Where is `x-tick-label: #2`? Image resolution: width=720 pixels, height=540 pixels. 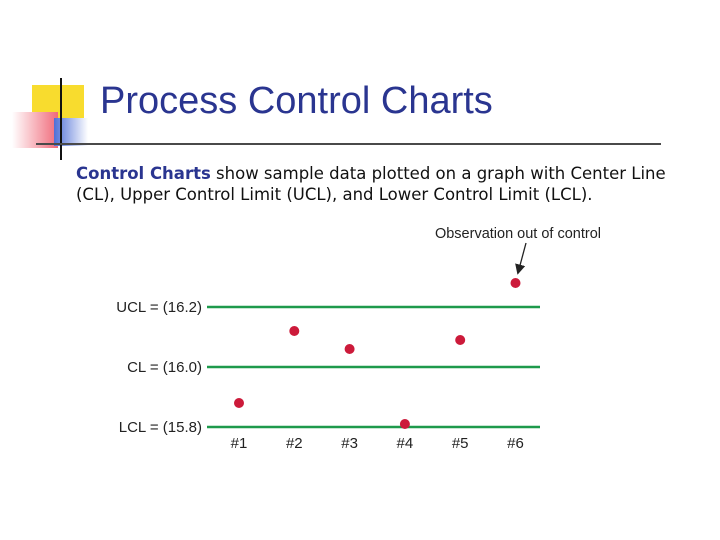
x-tick-label: #2 is located at coordinates (294, 443).